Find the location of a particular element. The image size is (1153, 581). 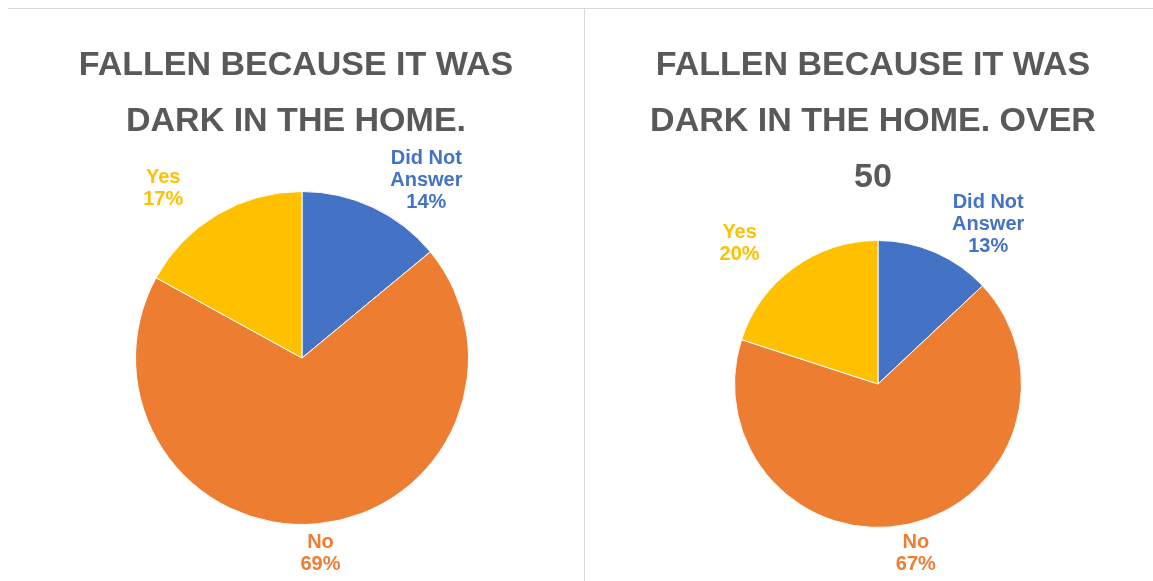

data-label: 69% is located at coordinates (320, 563).